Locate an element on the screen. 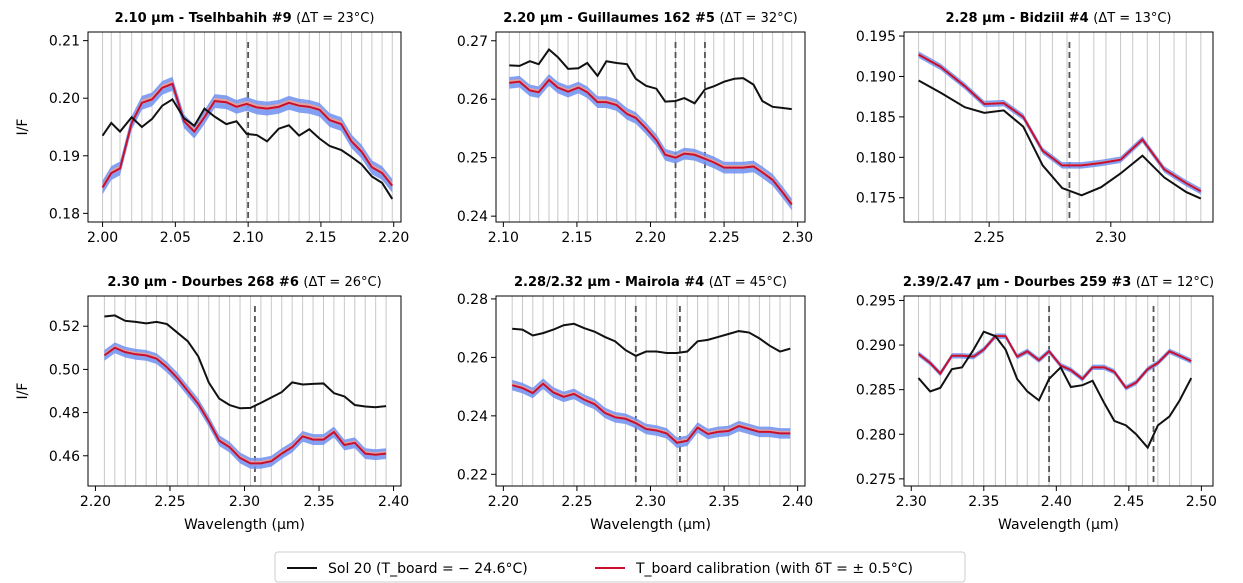  panel-title-main: 2.10 µm - Tselhbahih #9 is located at coordinates (206, 18).